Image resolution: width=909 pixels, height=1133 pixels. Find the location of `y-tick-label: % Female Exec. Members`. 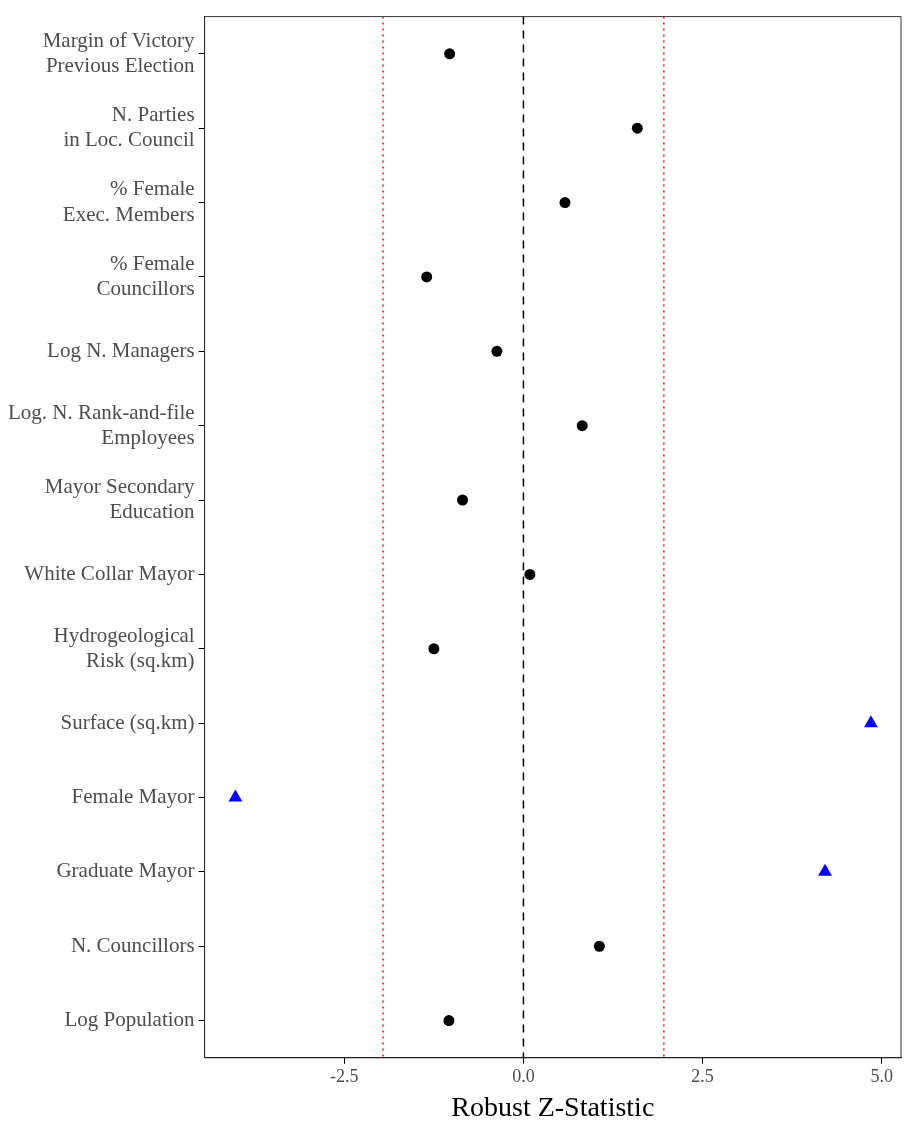

y-tick-label: % Female Exec. Members is located at coordinates (128, 201).